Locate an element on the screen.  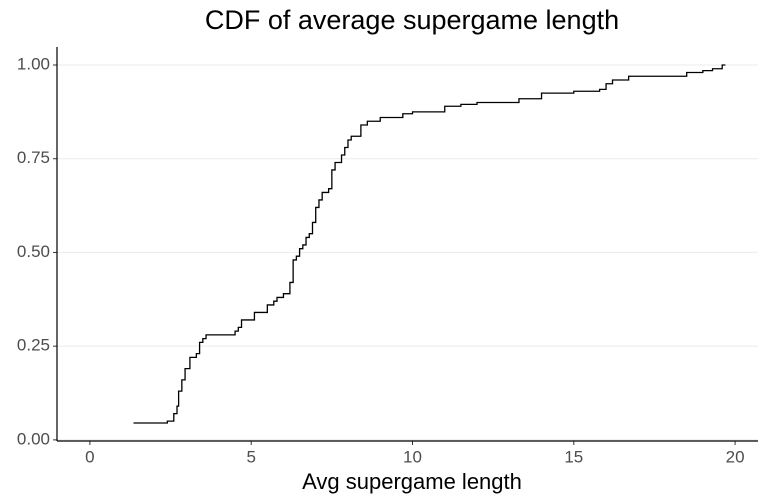
x-tick-label: 20 is located at coordinates (735, 456).